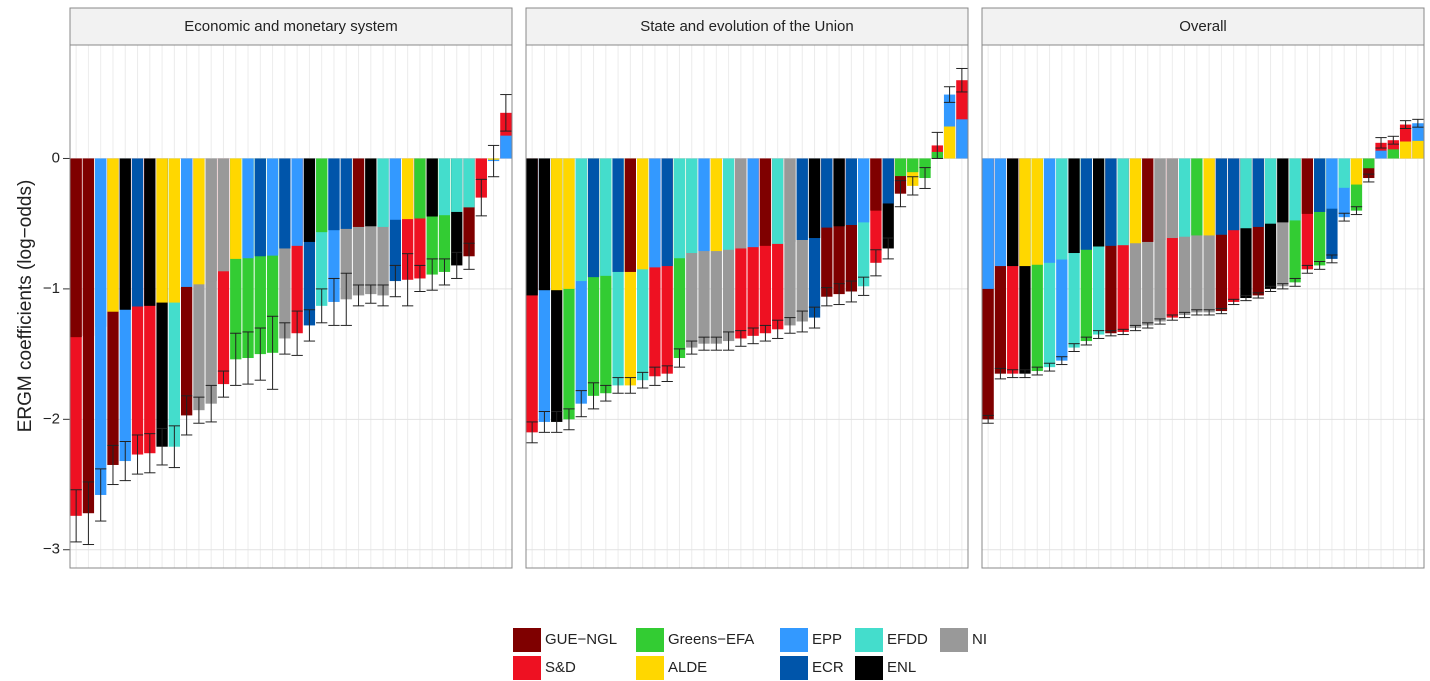  I want to click on legend-label: EPP, so click(827, 639).